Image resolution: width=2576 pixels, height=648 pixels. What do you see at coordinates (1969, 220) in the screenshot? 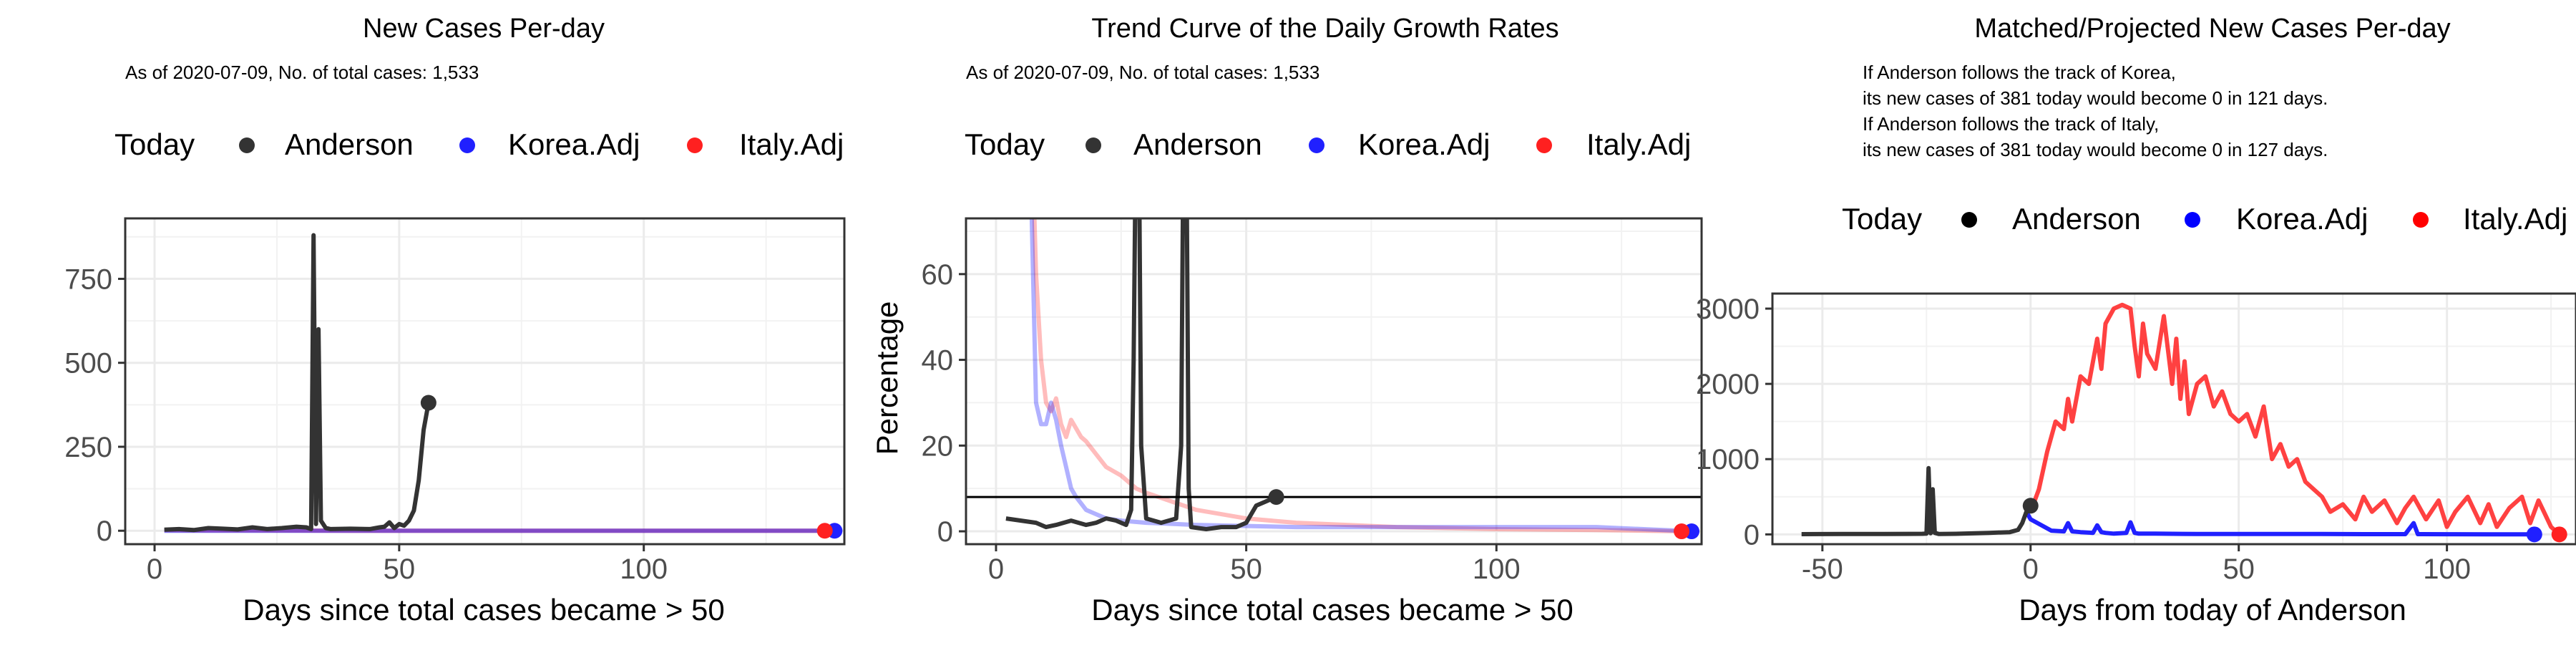
I see `panel3-legend-key-anderson` at bounding box center [1969, 220].